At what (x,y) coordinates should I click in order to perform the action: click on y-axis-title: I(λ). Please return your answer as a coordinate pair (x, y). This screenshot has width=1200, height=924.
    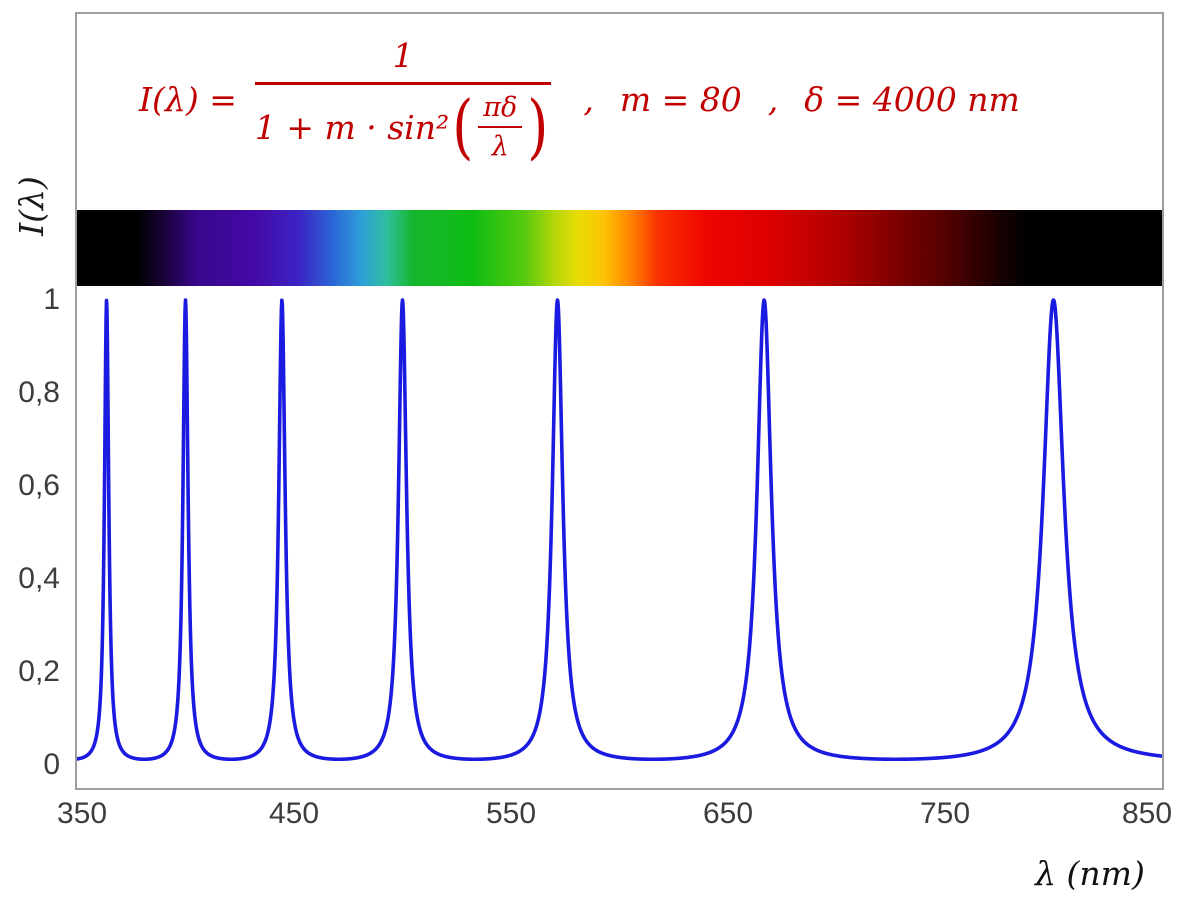
    Looking at the image, I should click on (31, 206).